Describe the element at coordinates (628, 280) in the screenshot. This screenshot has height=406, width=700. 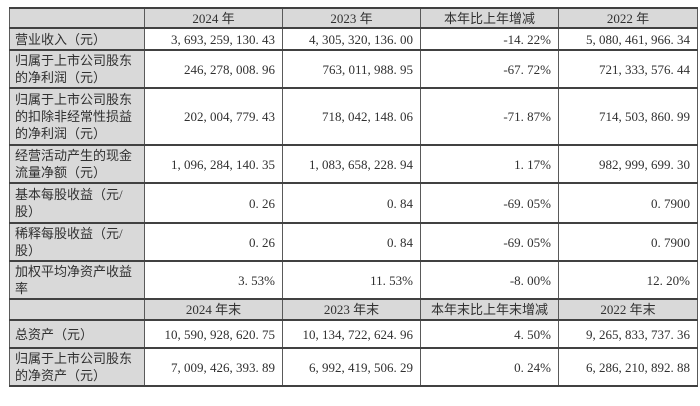
I see `cell-value: 12. 20%` at that location.